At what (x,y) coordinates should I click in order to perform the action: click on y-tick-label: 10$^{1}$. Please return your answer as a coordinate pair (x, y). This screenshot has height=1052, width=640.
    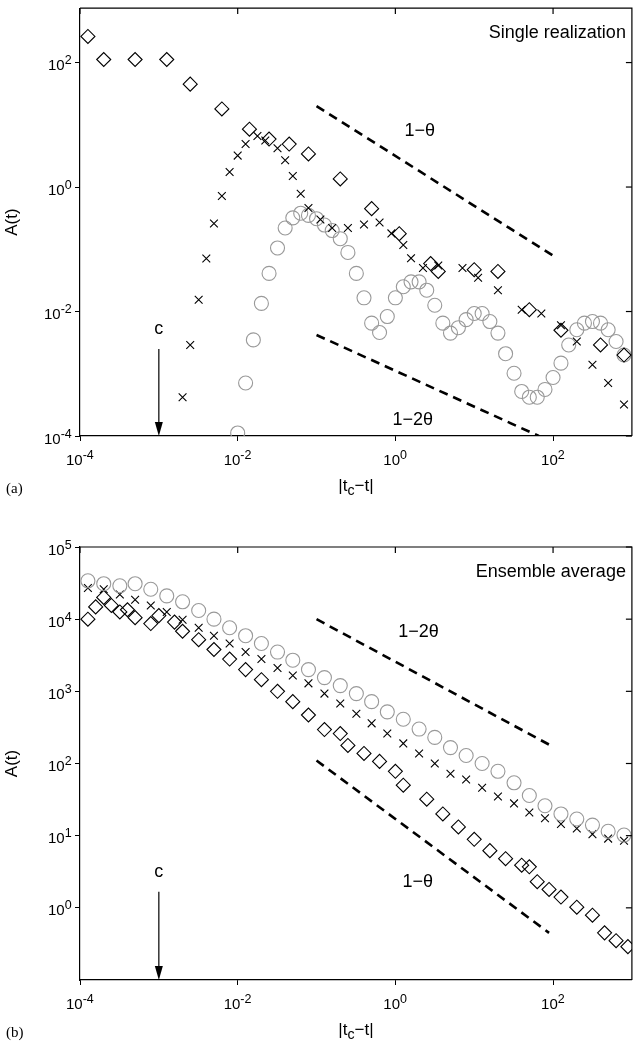
    Looking at the image, I should click on (60, 836).